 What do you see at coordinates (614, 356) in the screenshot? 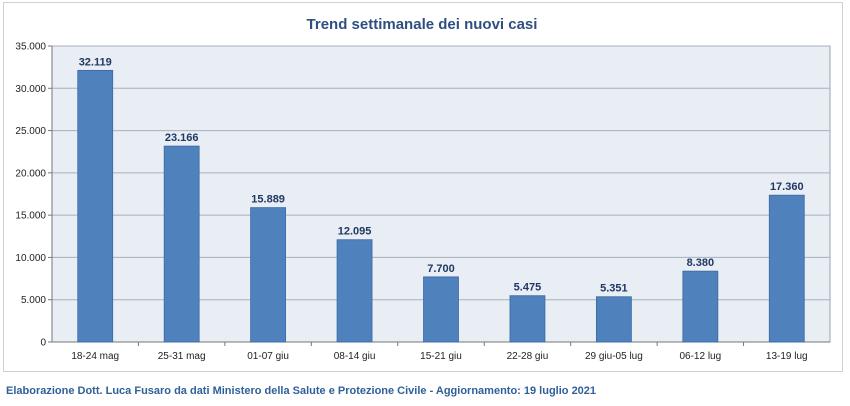
I see `x-tick-label: 29 giu-05 lug` at bounding box center [614, 356].